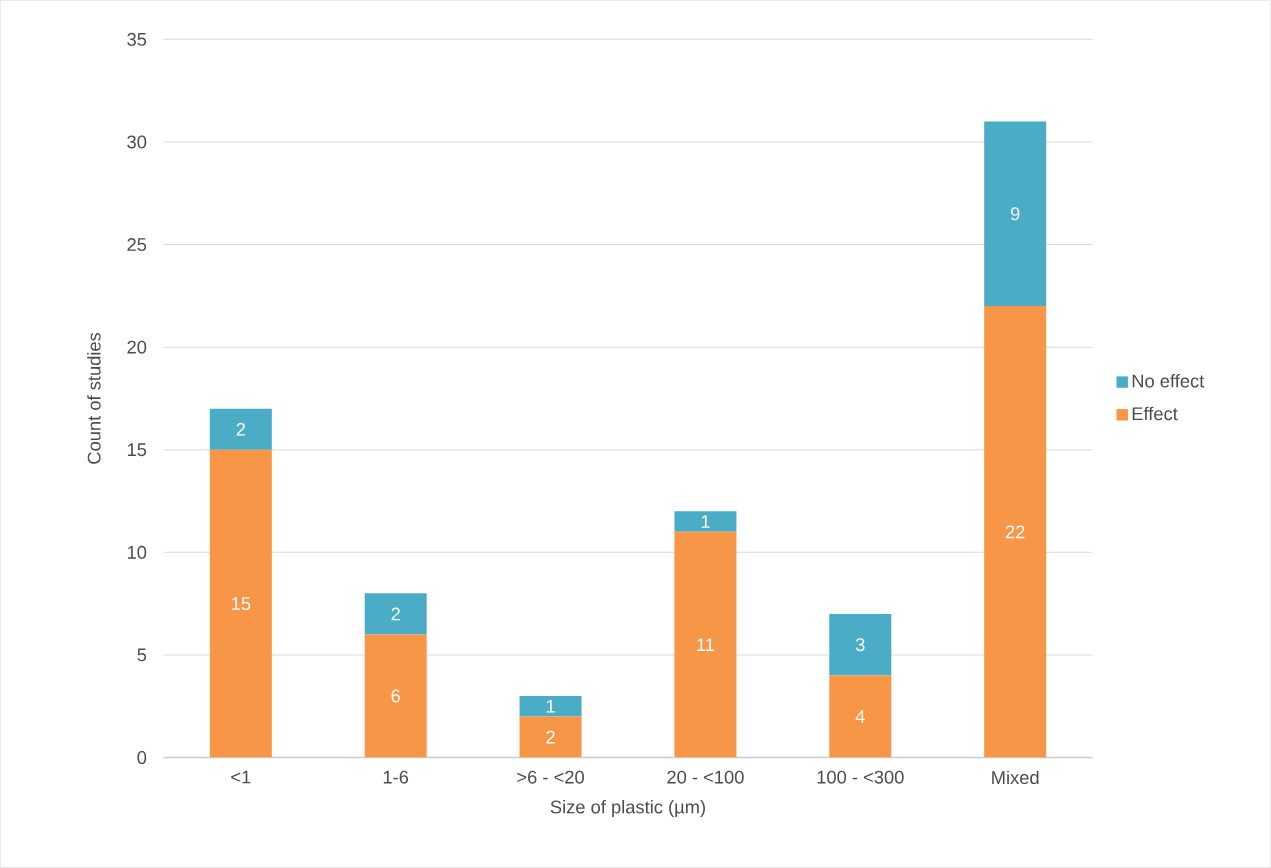 The image size is (1271, 868). What do you see at coordinates (137, 245) in the screenshot?
I see `y-tick-label: 25` at bounding box center [137, 245].